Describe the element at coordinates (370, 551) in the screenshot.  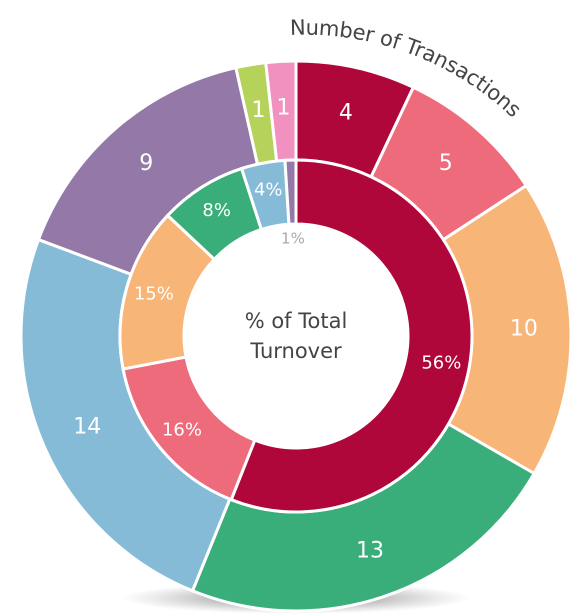
I see `outer-label: 13` at that location.